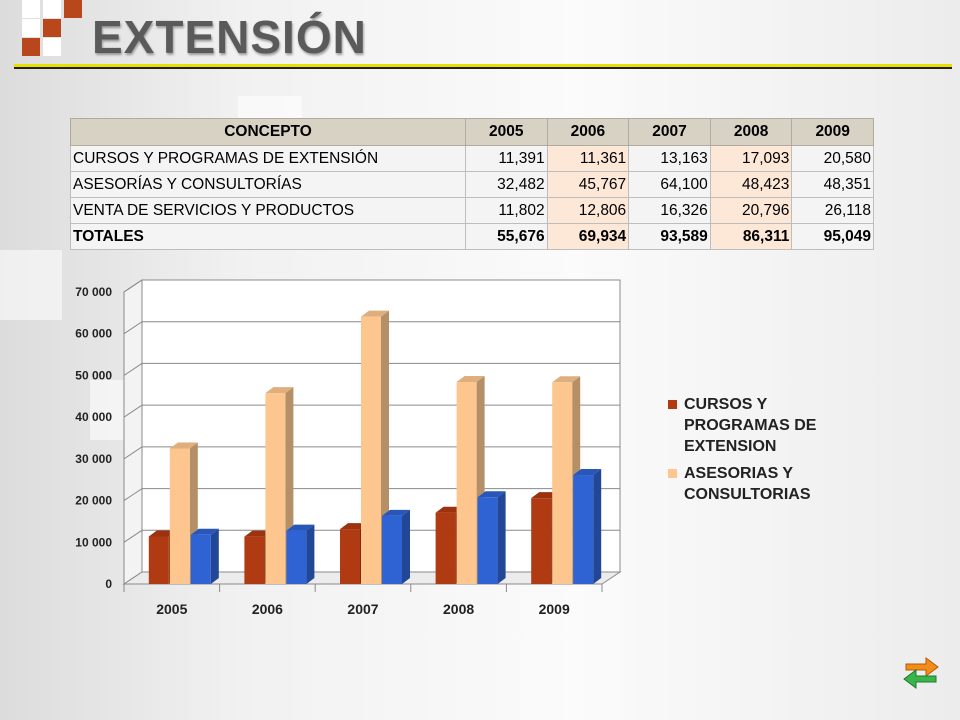 This screenshot has width=960, height=720. What do you see at coordinates (93, 417) in the screenshot?
I see `y-tick-label: 40 000` at bounding box center [93, 417].